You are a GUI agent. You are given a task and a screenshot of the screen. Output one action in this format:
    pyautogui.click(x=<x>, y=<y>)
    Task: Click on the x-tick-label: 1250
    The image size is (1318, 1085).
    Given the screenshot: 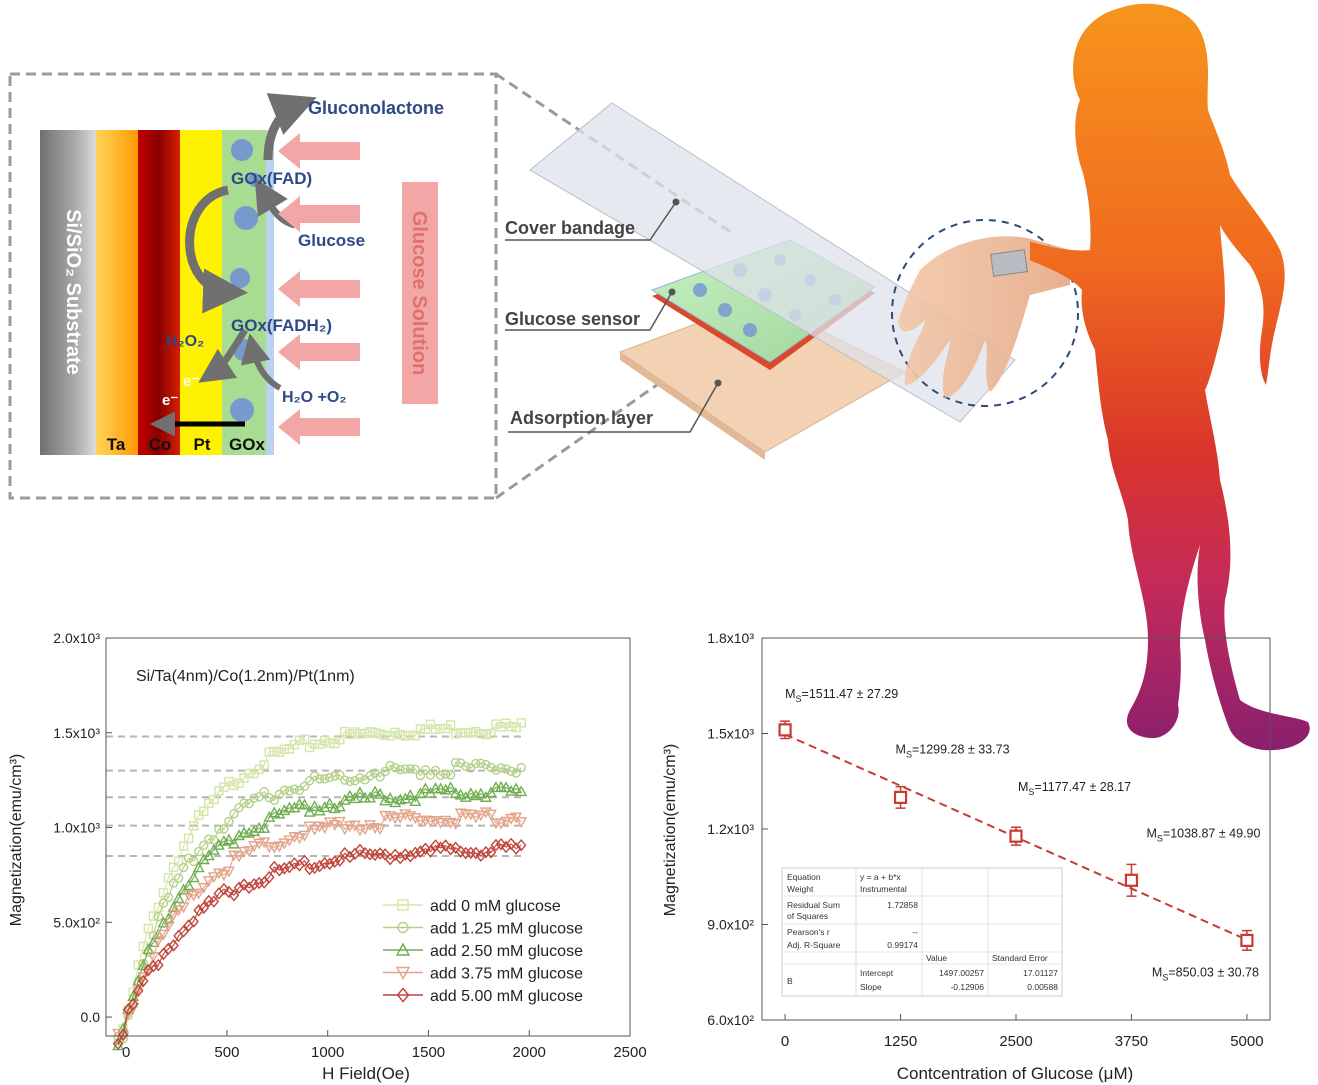 What is the action you would take?
    pyautogui.click(x=900, y=1041)
    